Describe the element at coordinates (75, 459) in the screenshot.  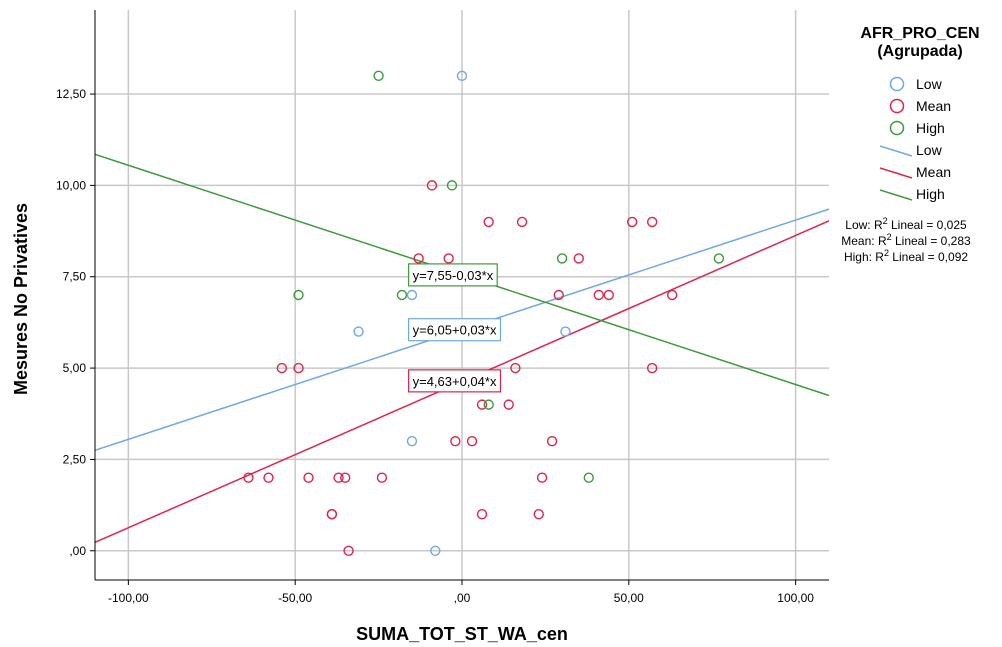
I see `y-tick-label: 2,50` at that location.